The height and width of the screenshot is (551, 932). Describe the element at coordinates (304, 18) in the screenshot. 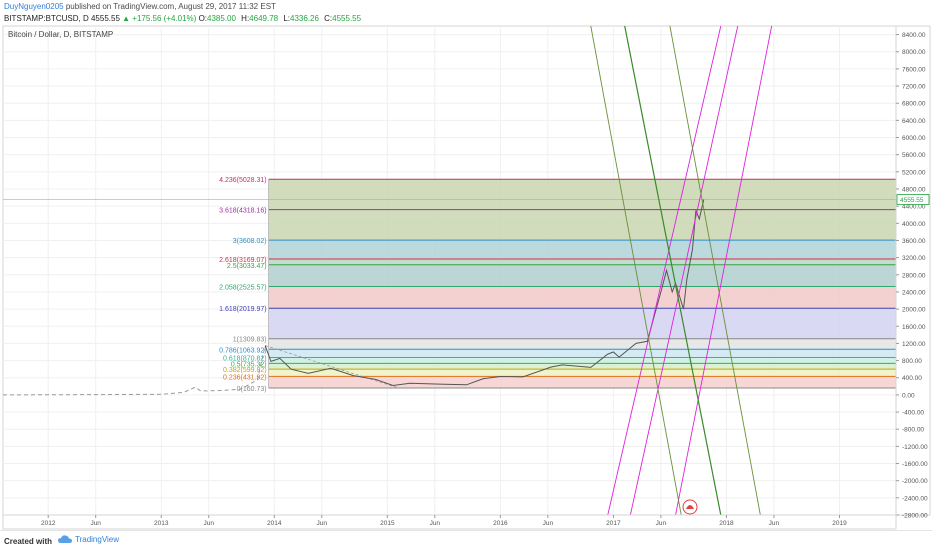

I see `low-value: 4336.26` at that location.